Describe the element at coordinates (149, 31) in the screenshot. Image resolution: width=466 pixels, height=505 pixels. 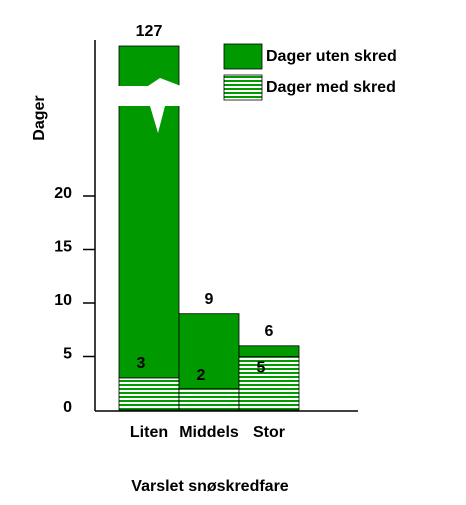
I see `total-label: 127` at that location.